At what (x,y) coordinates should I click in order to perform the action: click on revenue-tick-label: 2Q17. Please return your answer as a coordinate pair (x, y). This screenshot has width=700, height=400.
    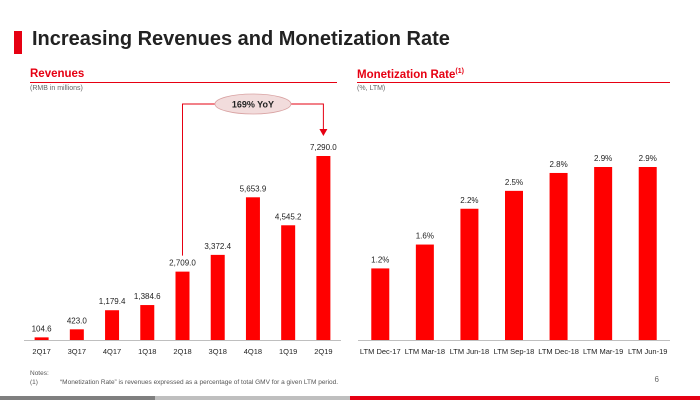
    Looking at the image, I should click on (41, 351).